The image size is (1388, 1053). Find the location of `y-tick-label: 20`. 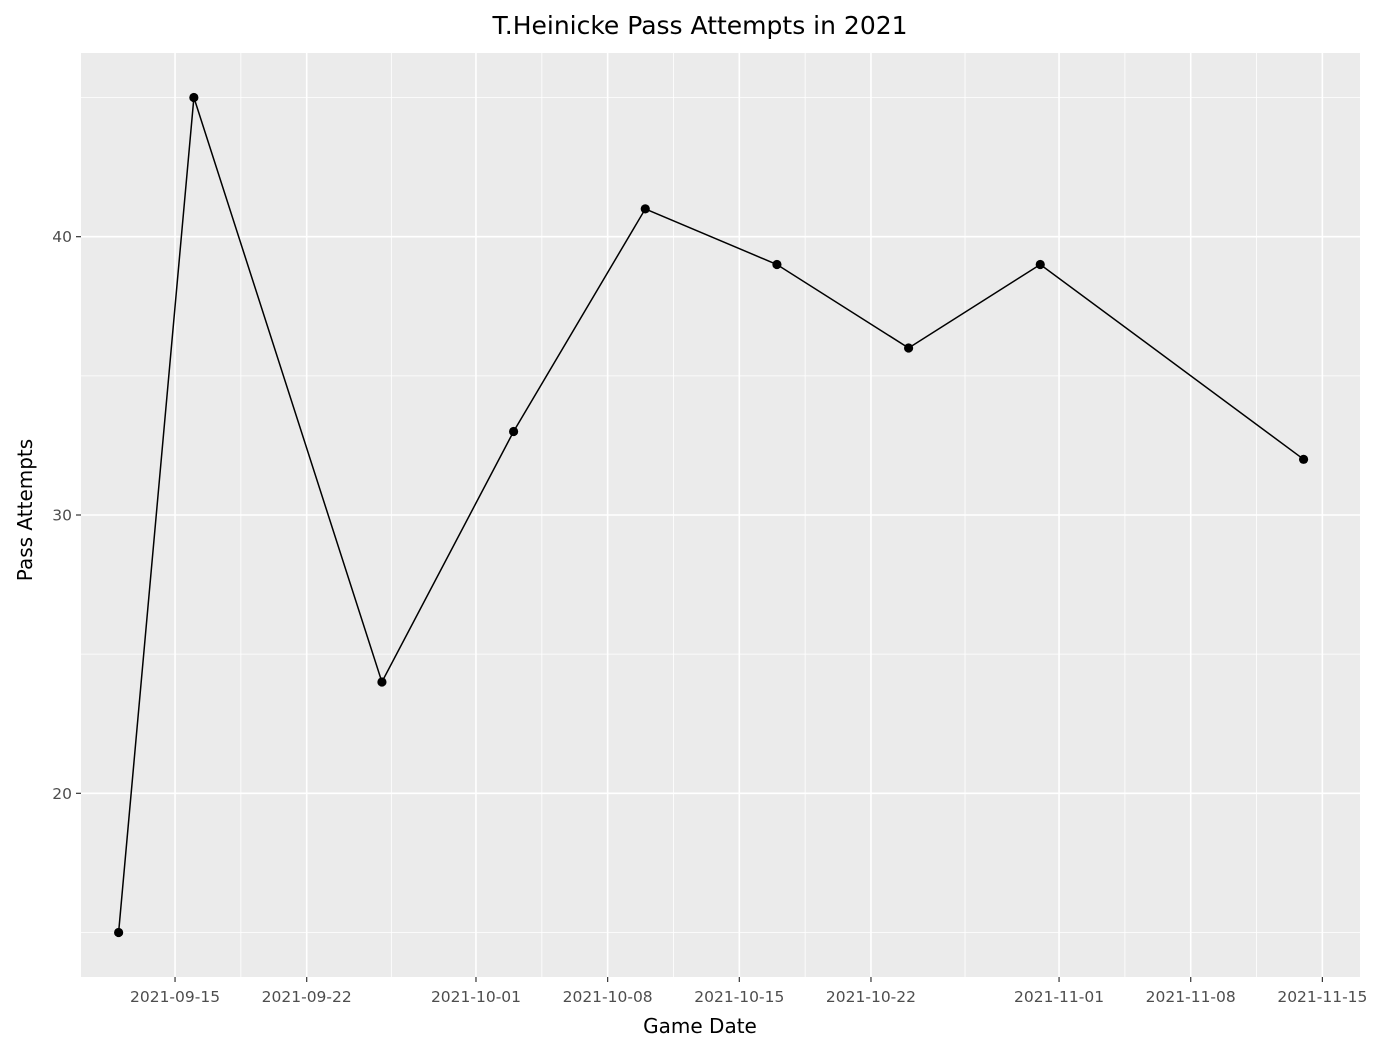

y-tick-label: 20 is located at coordinates (62, 794).